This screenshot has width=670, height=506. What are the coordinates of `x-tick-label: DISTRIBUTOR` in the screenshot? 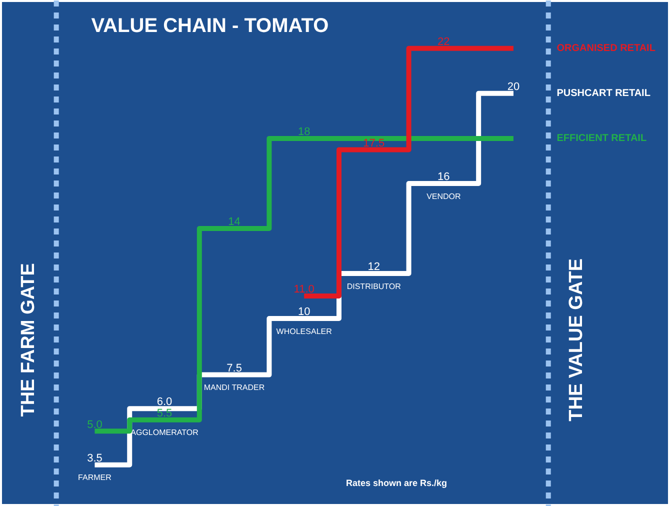 It's located at (374, 286).